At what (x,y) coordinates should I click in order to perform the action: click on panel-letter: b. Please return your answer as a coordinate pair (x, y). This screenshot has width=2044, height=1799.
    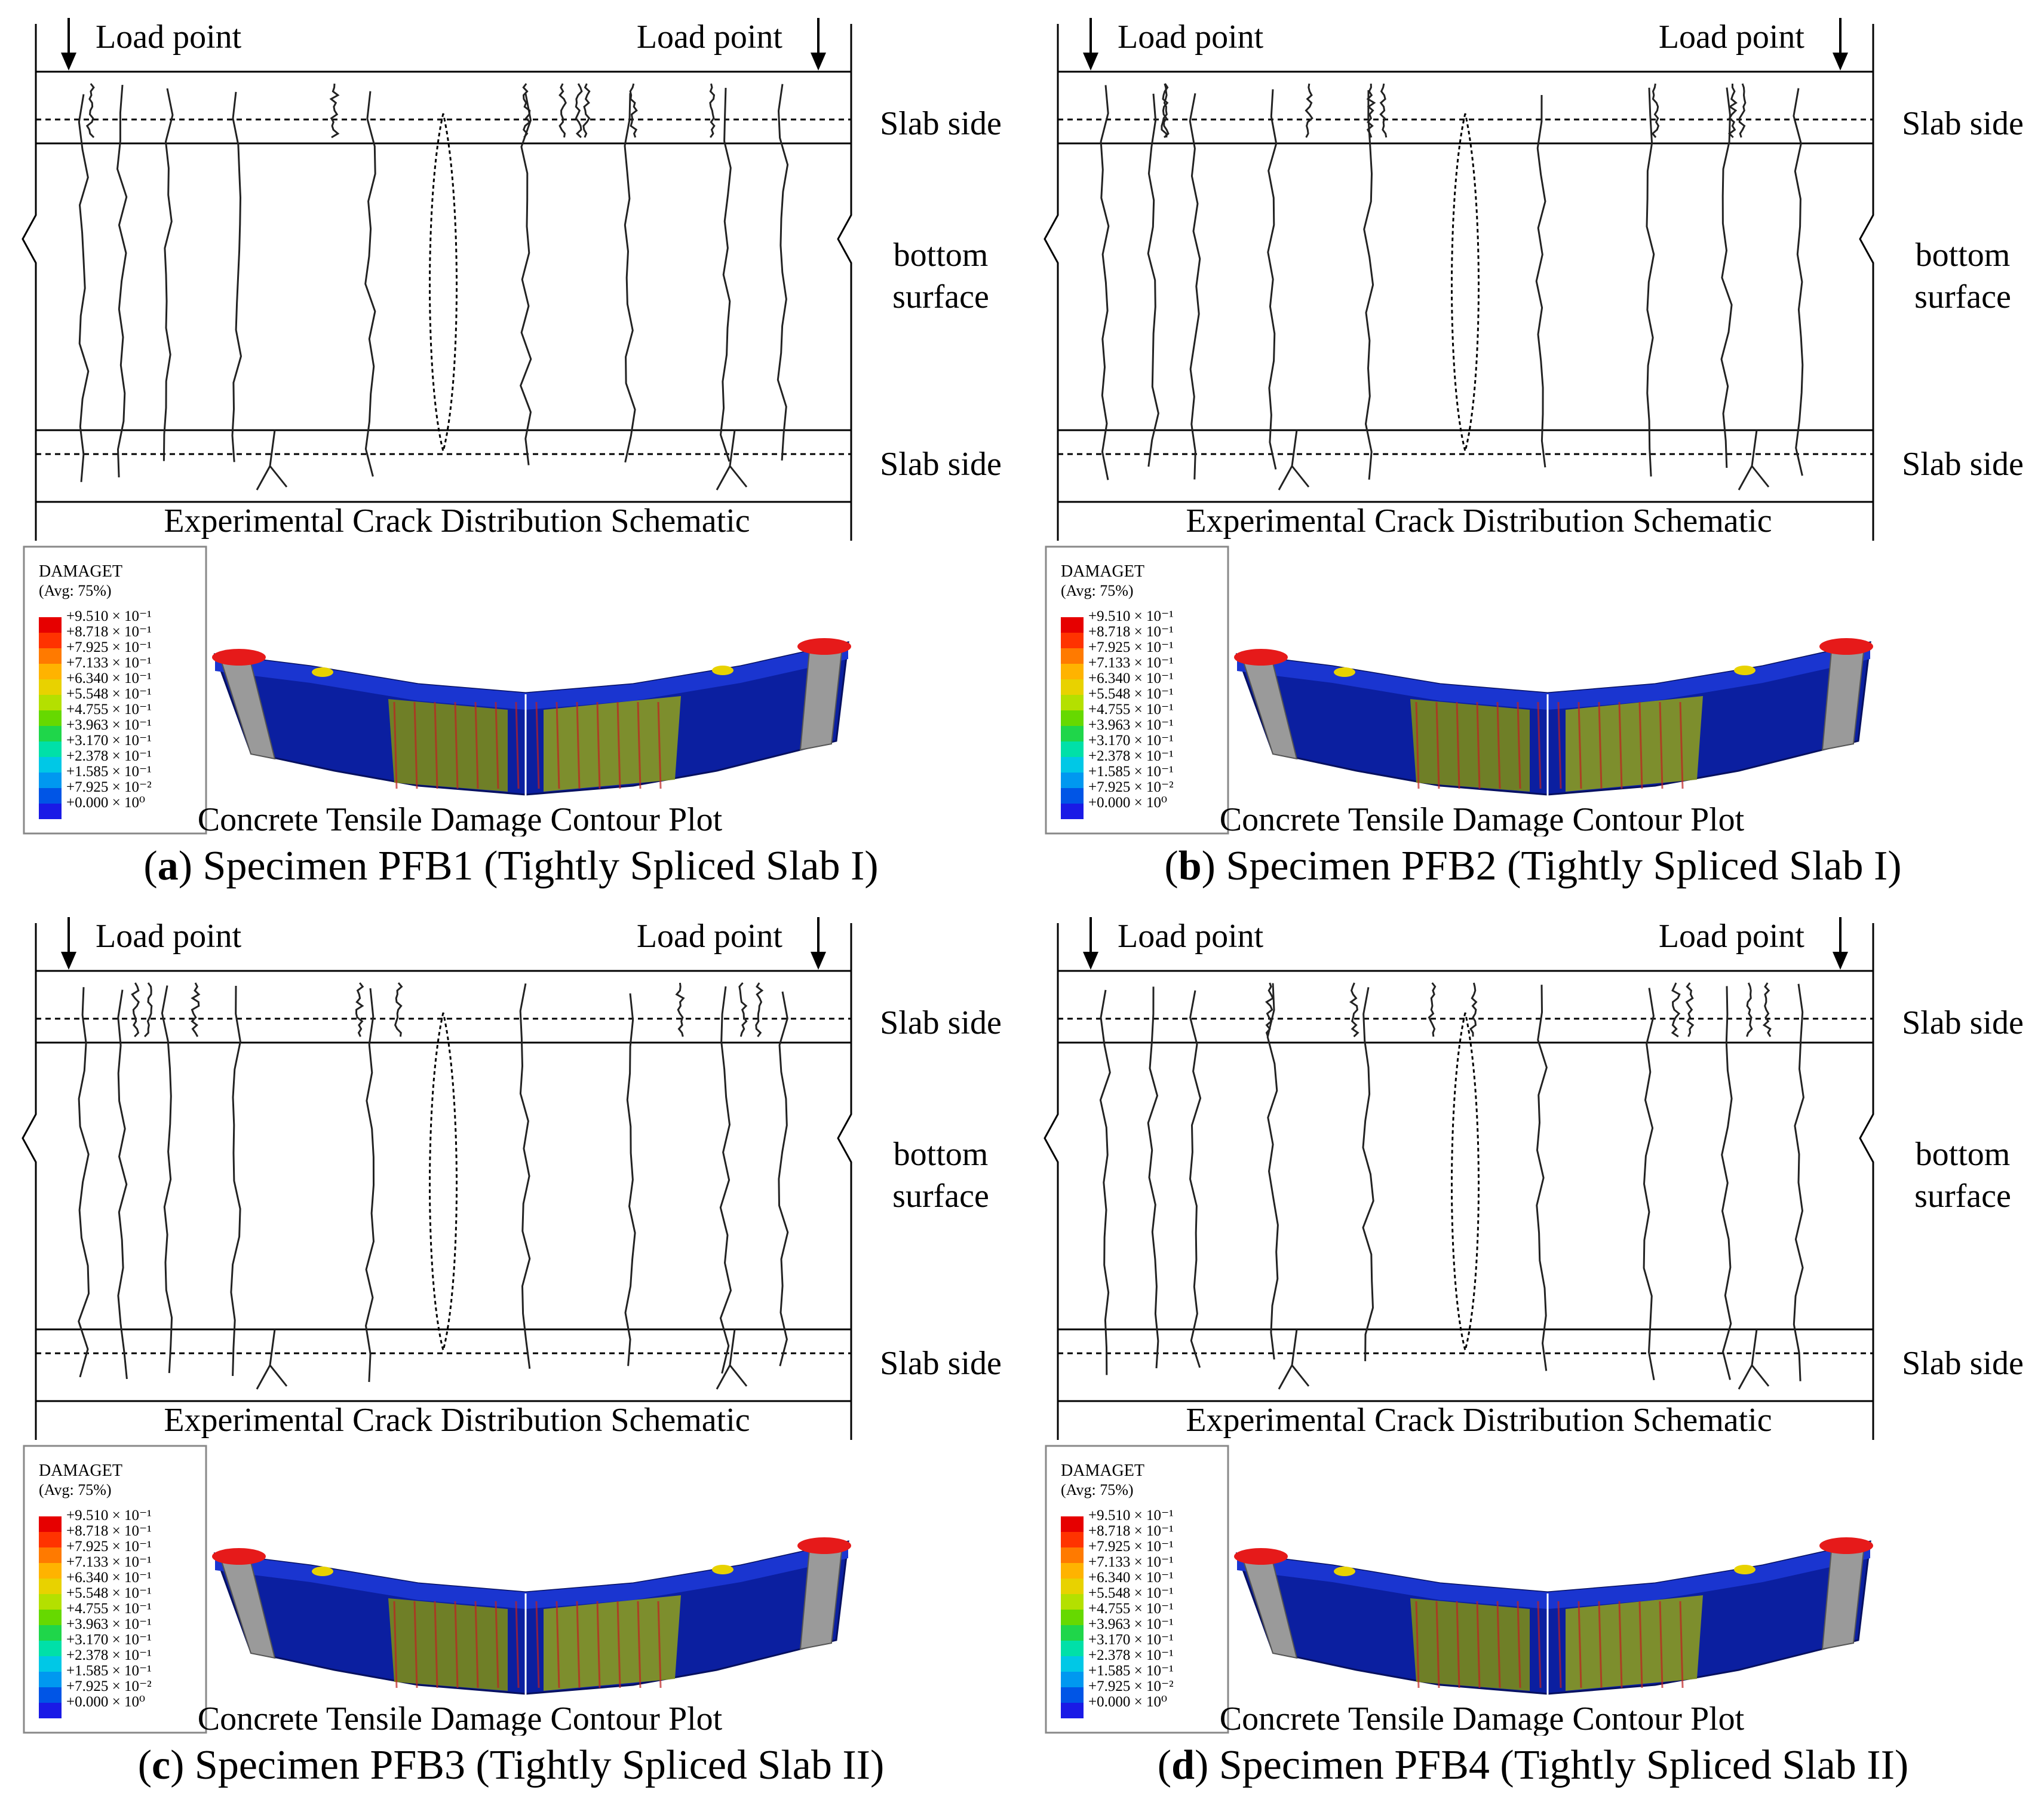
    Looking at the image, I should click on (1190, 866).